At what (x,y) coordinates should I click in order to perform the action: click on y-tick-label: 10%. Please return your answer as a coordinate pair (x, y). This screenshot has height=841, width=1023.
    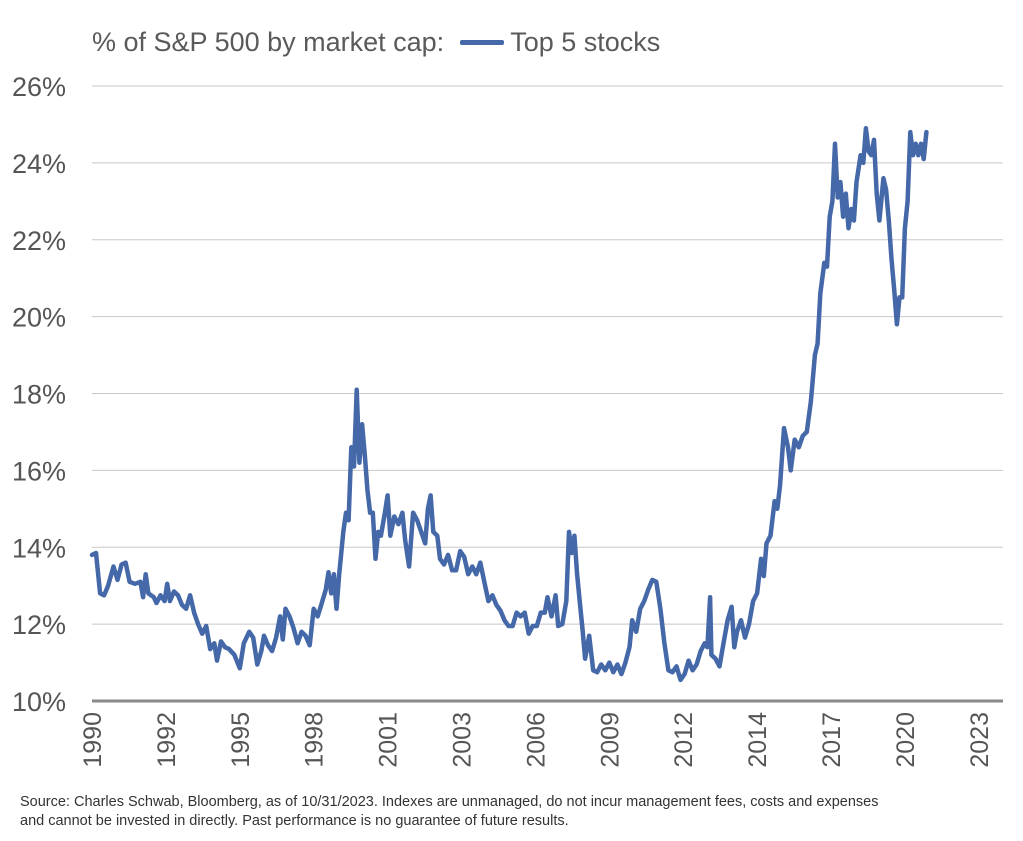
    Looking at the image, I should click on (39, 702).